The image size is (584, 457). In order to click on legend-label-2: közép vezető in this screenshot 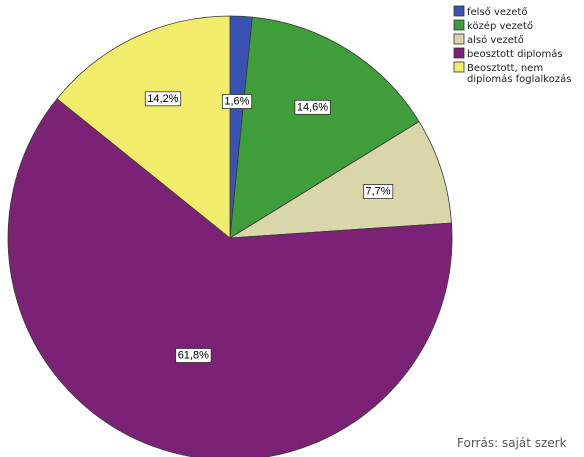, I will do `click(500, 26)`.